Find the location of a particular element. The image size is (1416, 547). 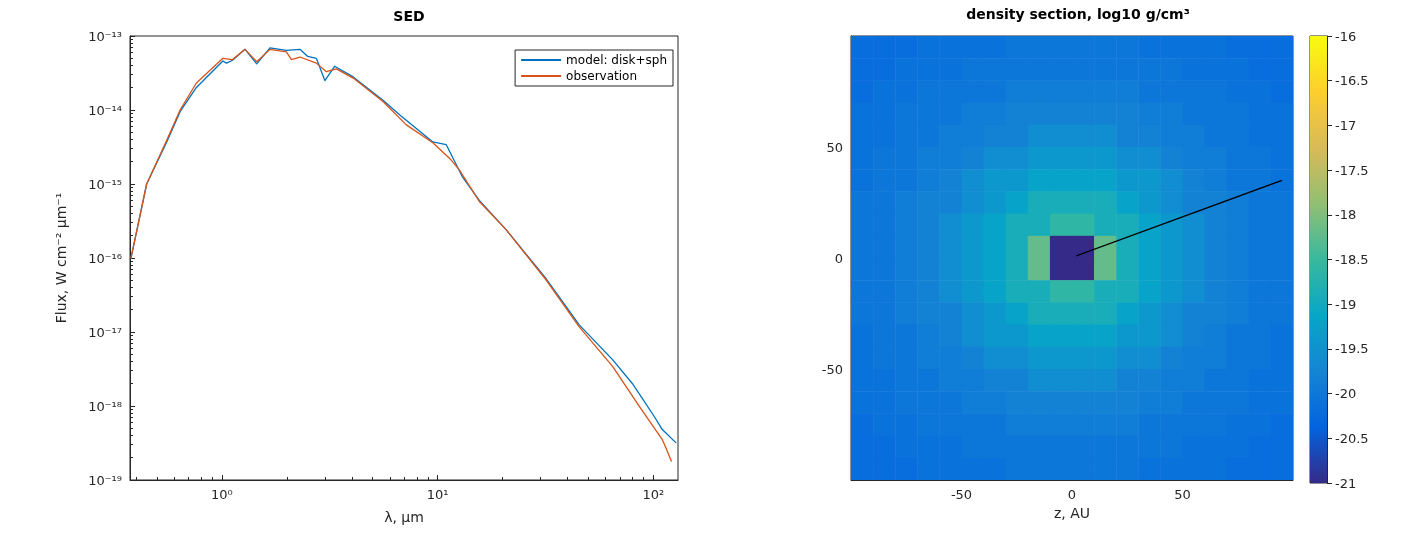

y-tick-label: 10⁻¹⁵ is located at coordinates (105, 184).